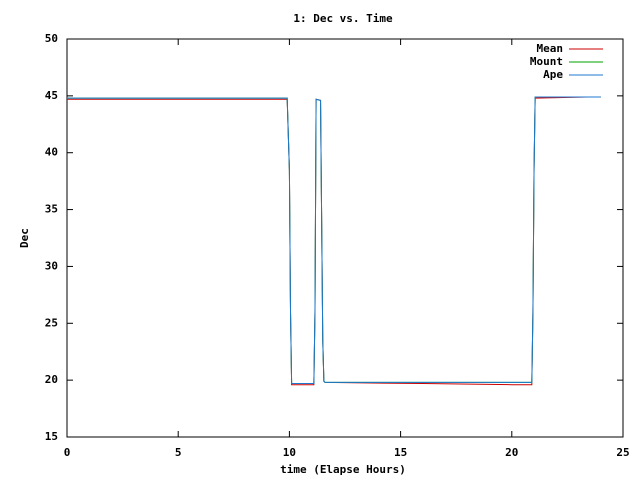  What do you see at coordinates (51, 436) in the screenshot?
I see `y-tick-label: 15` at bounding box center [51, 436].